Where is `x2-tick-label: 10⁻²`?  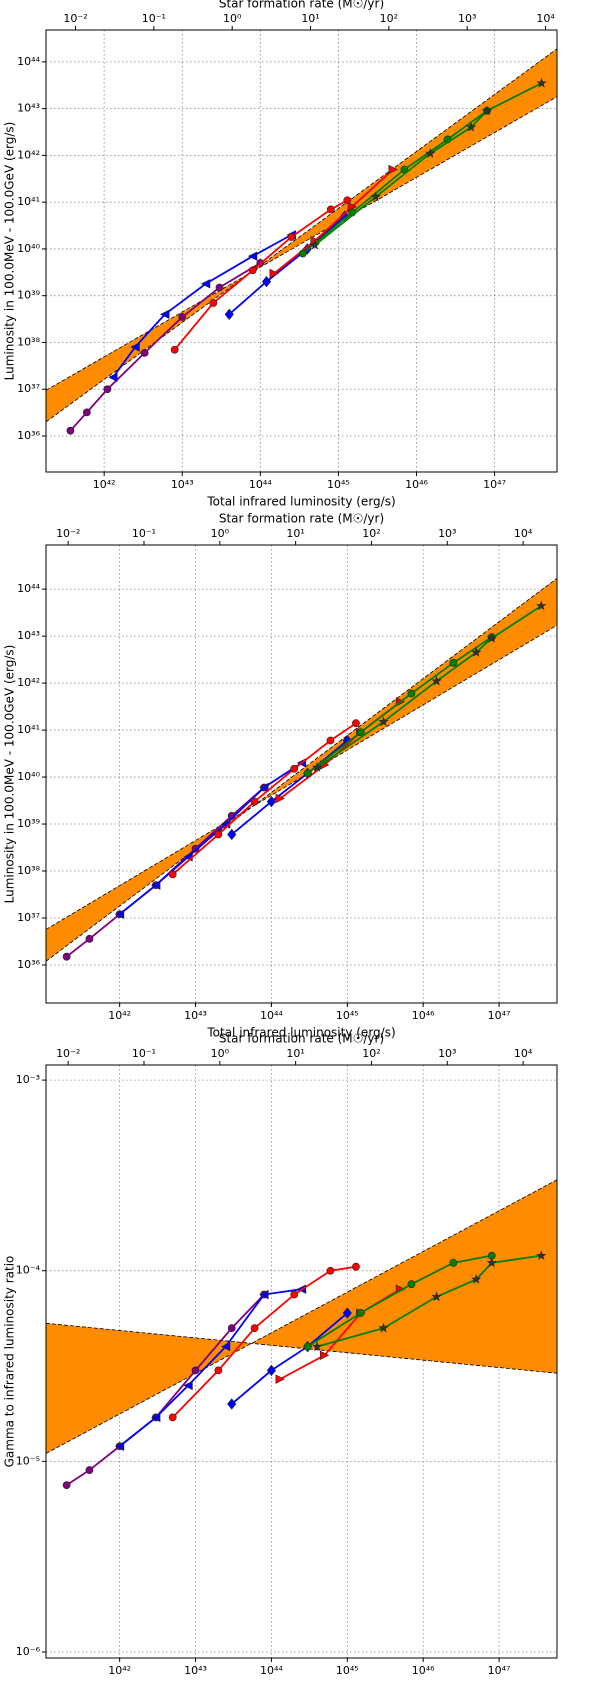
x2-tick-label: 10⁻² is located at coordinates (68, 1053).